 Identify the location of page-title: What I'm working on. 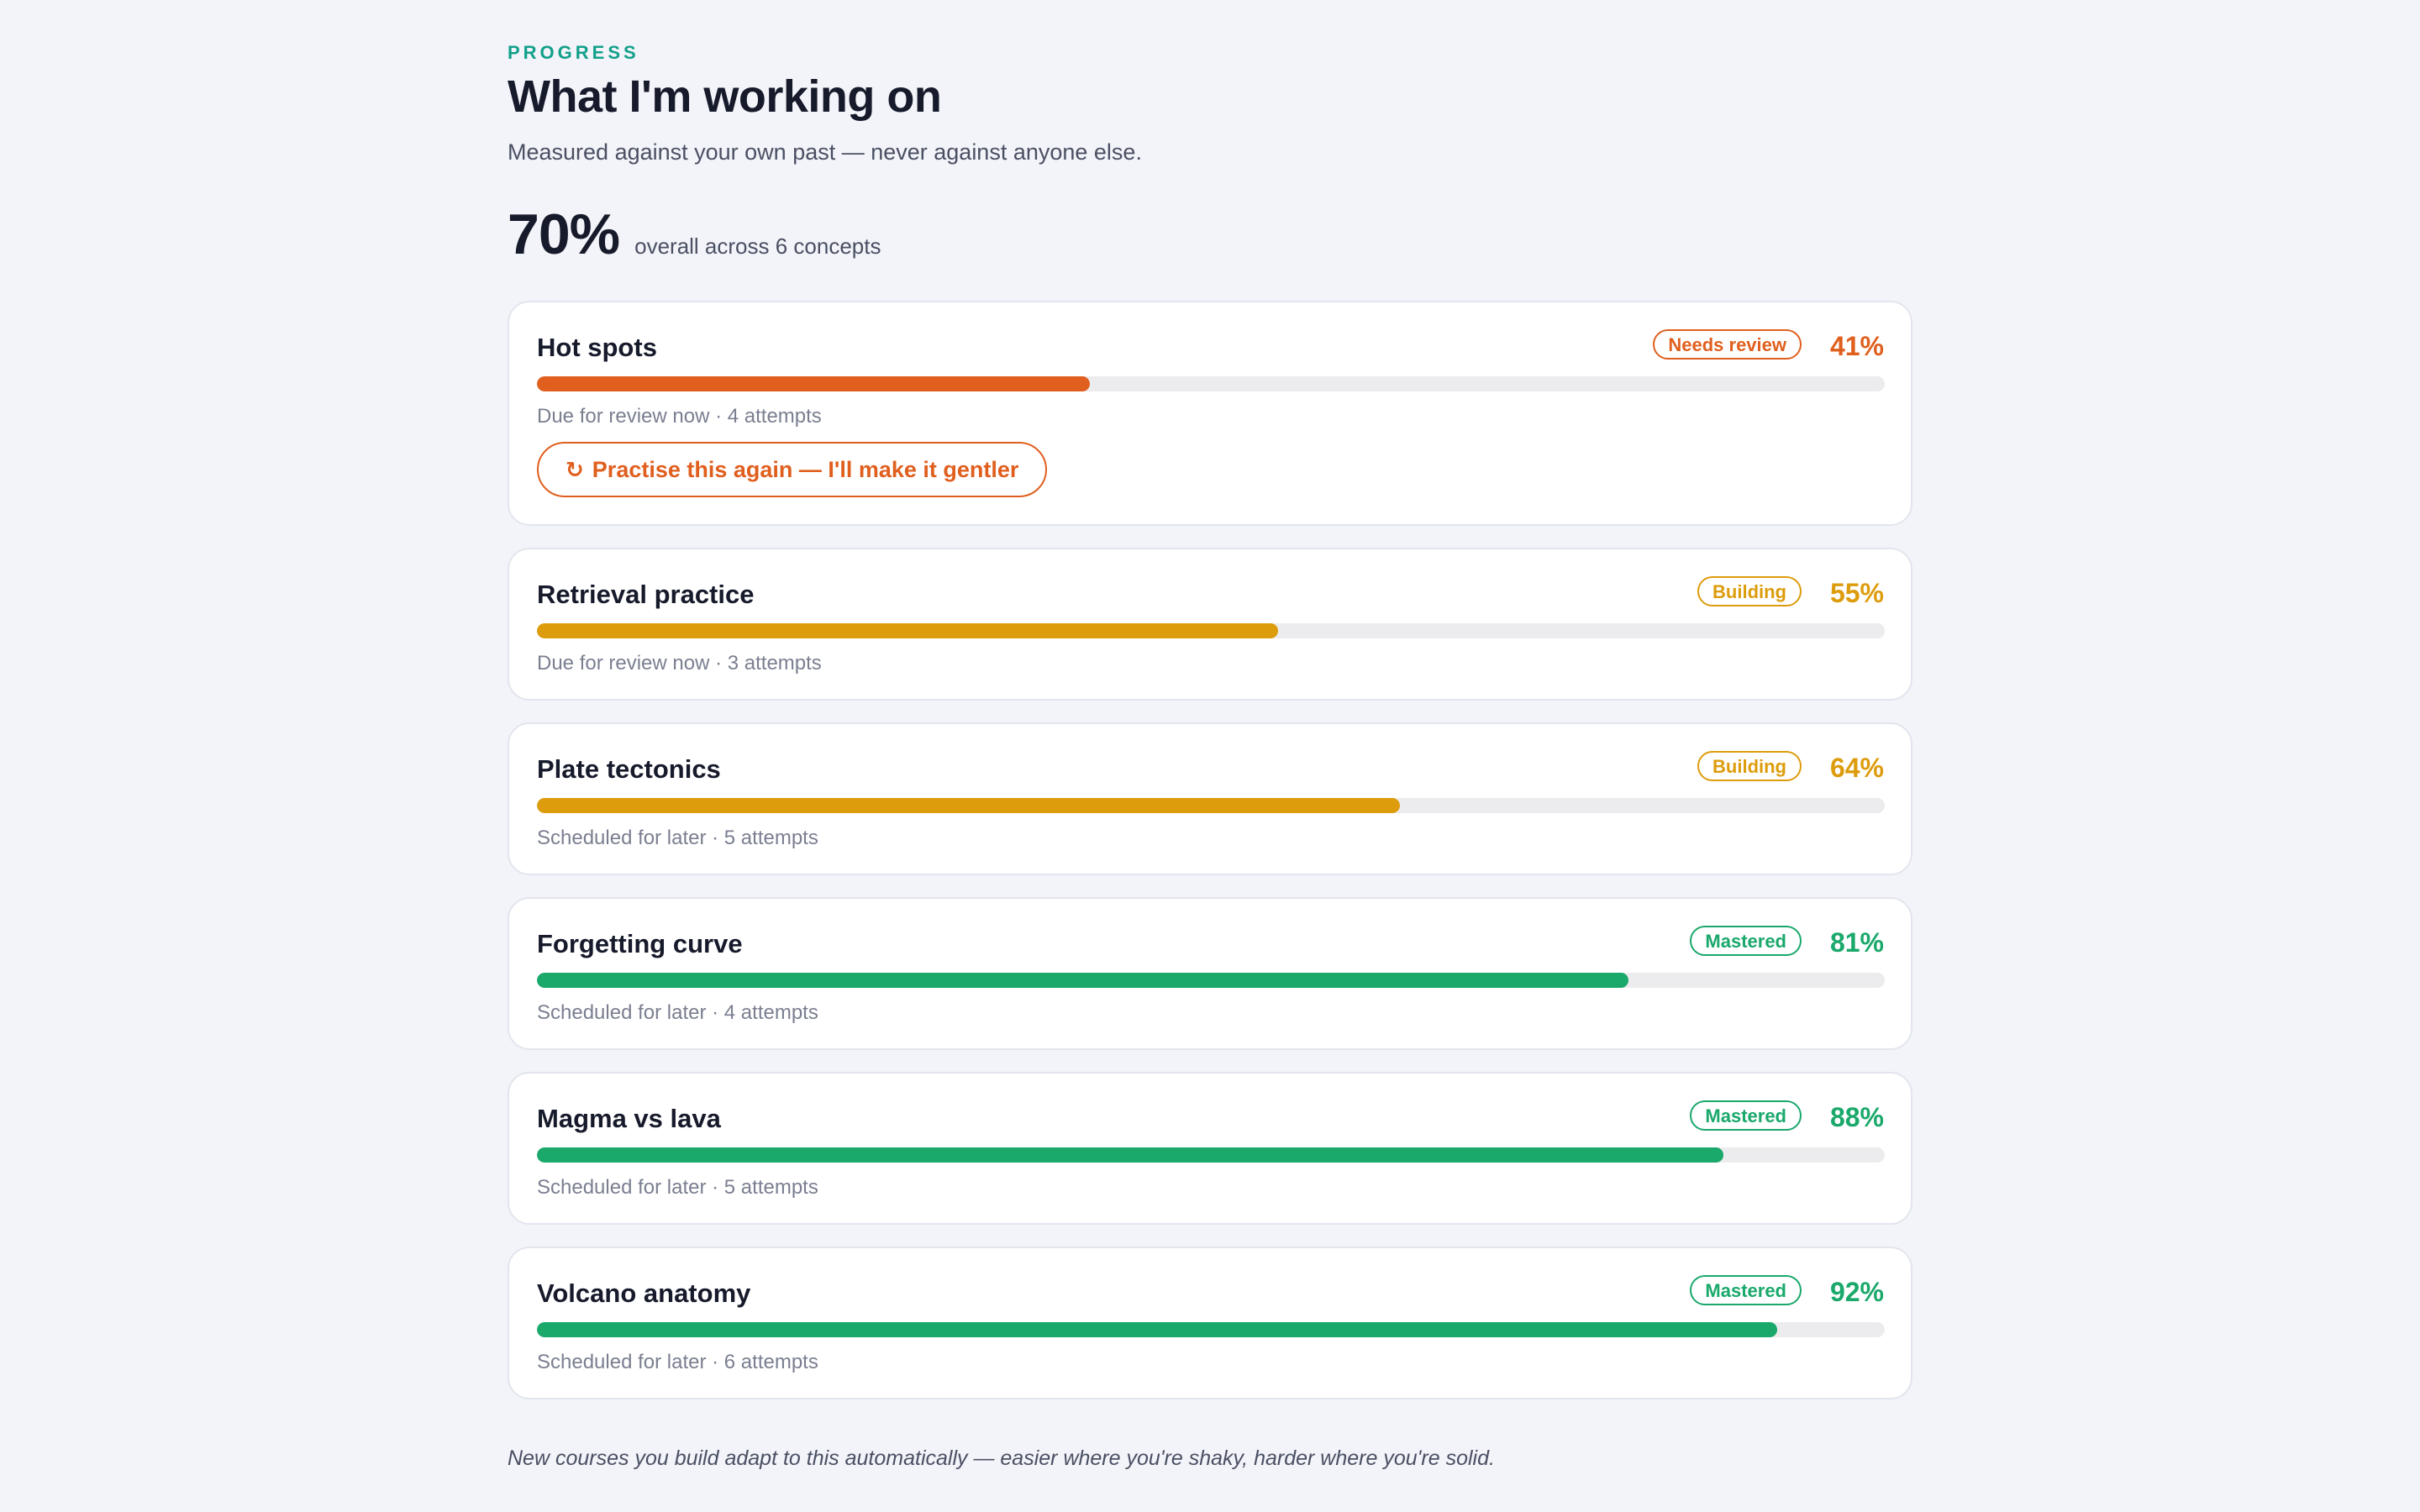
(725, 96).